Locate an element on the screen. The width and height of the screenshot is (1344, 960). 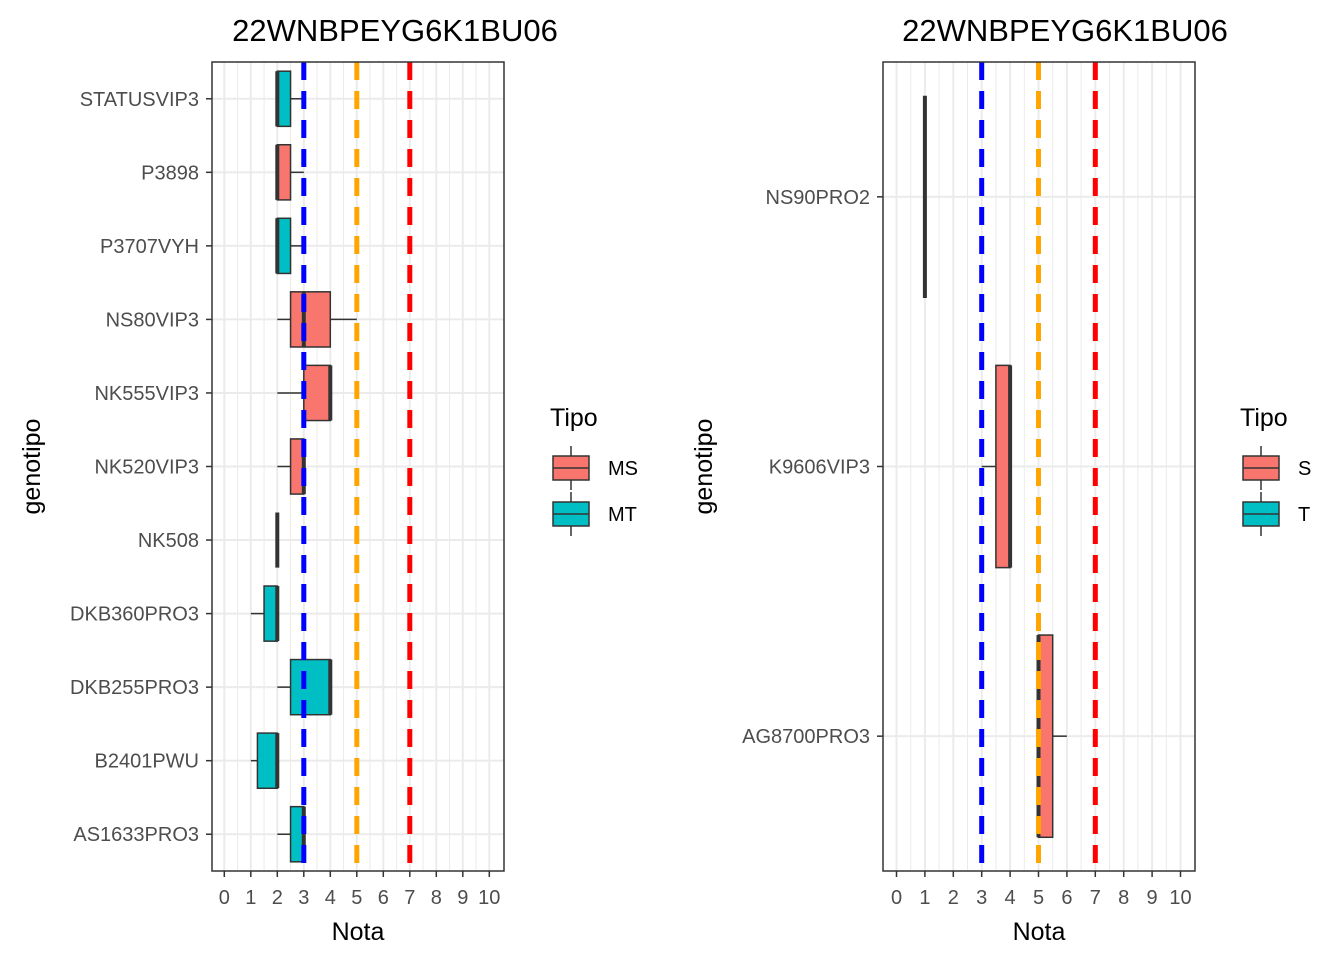
legend-key-s is located at coordinates (1261, 468).